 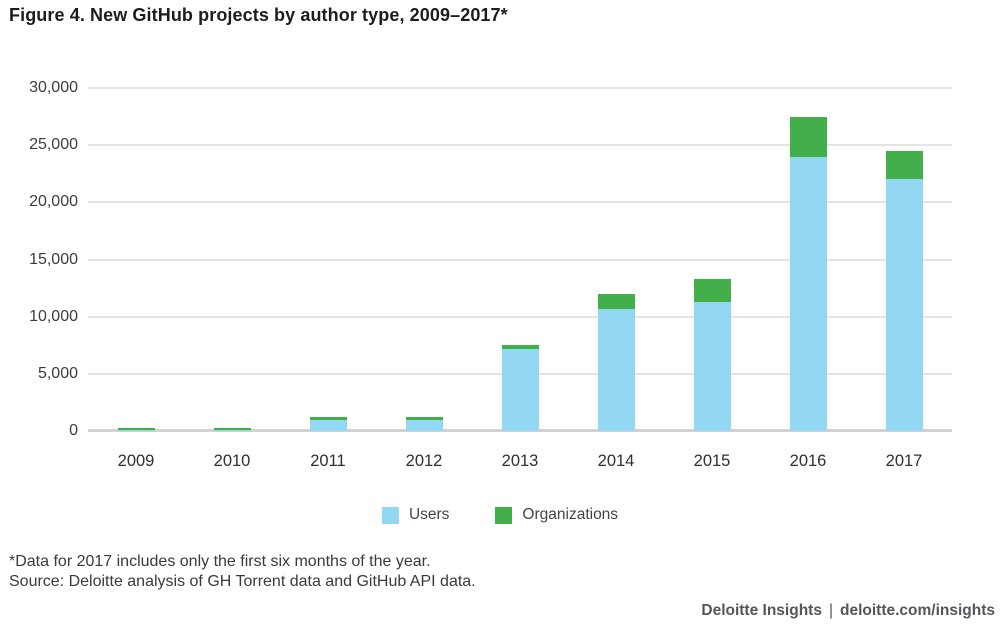 What do you see at coordinates (616, 461) in the screenshot?
I see `x-tick-label: 2014` at bounding box center [616, 461].